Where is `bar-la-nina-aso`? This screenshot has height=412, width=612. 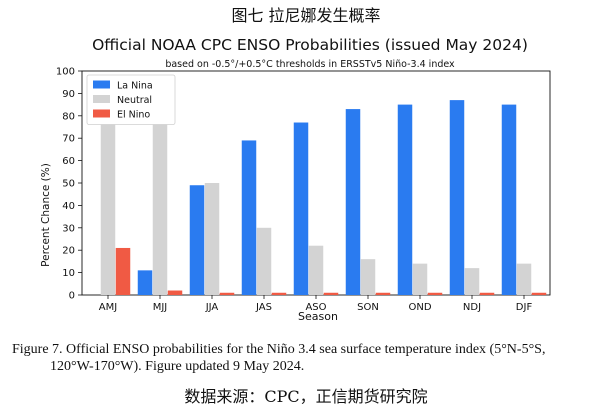 bar-la-nina-aso is located at coordinates (301, 209).